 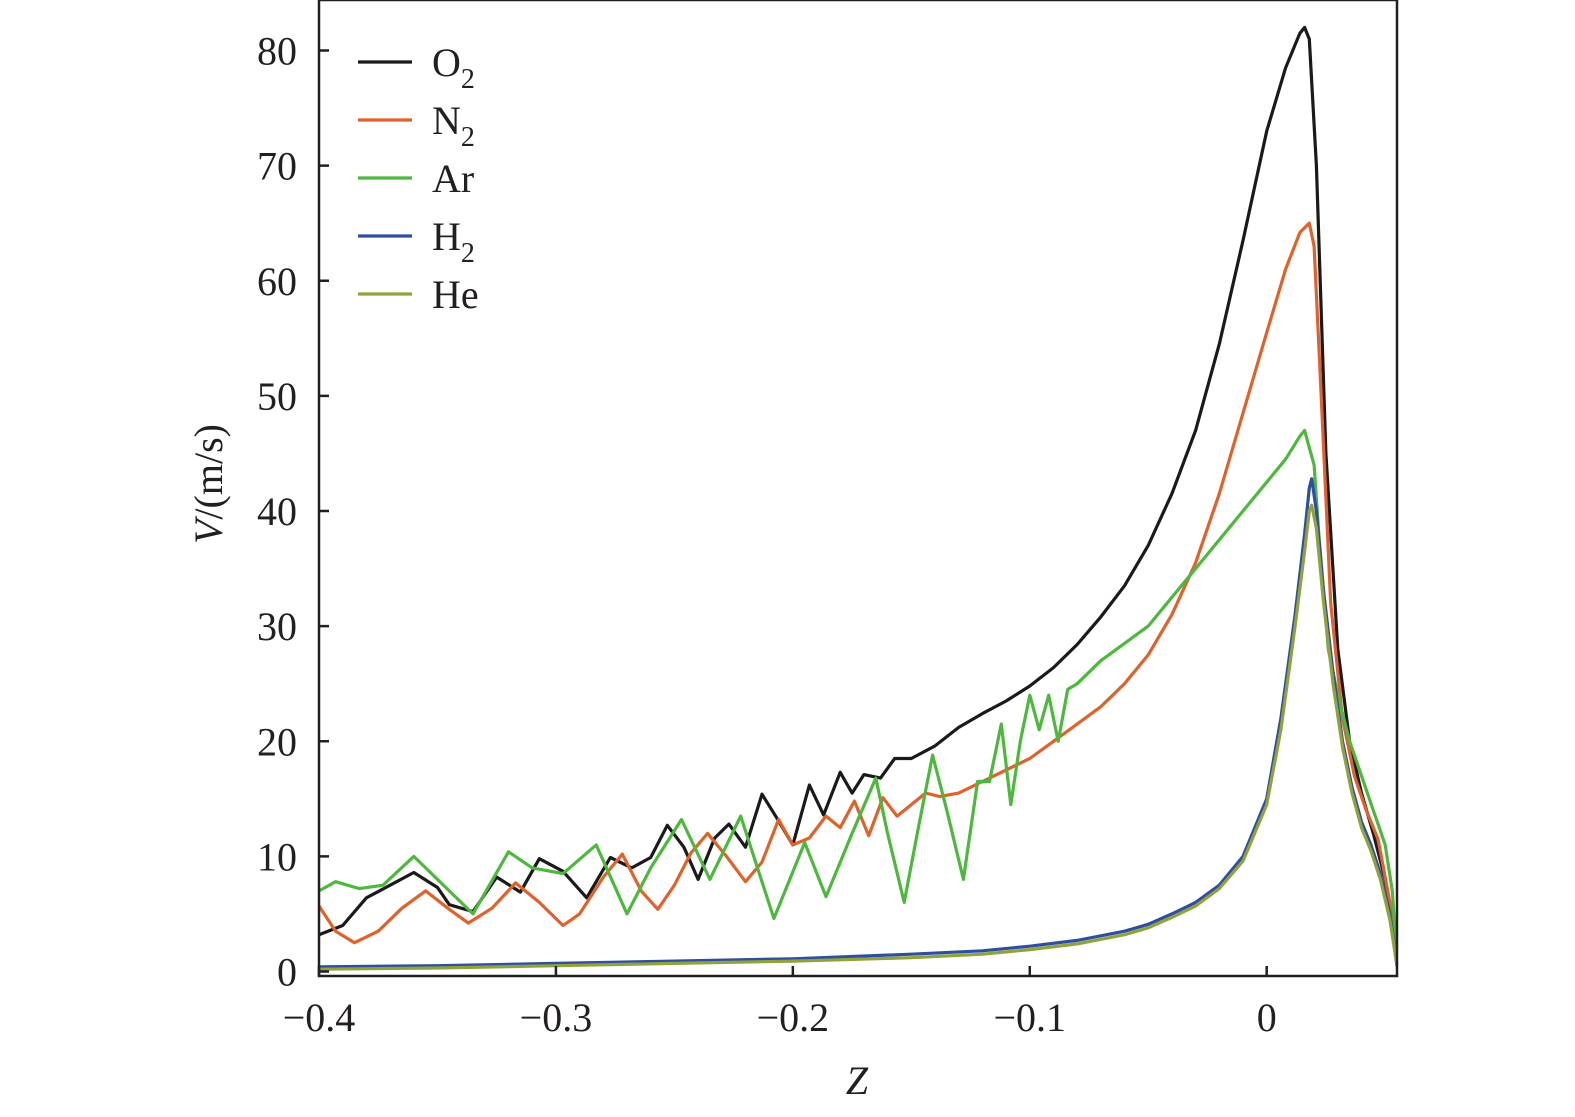 I want to click on legend-entry: Ar, so click(x=453, y=178).